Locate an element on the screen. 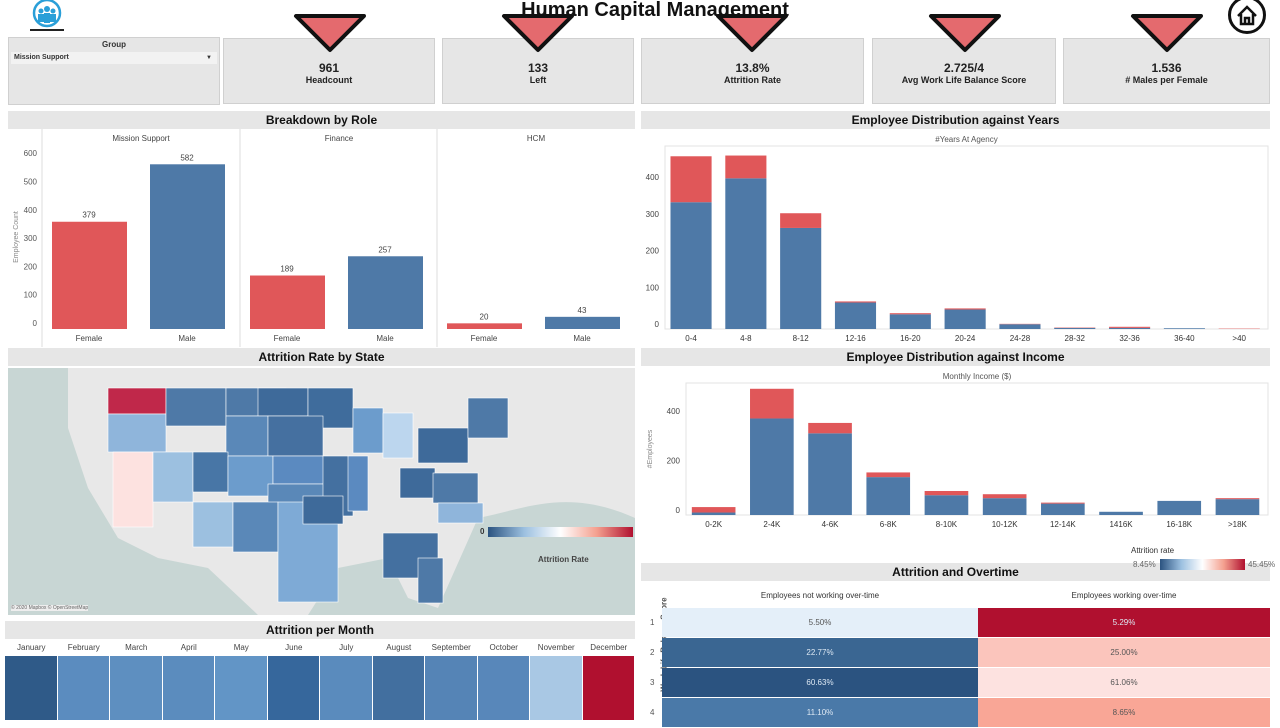  month-label: October is located at coordinates (504, 647).